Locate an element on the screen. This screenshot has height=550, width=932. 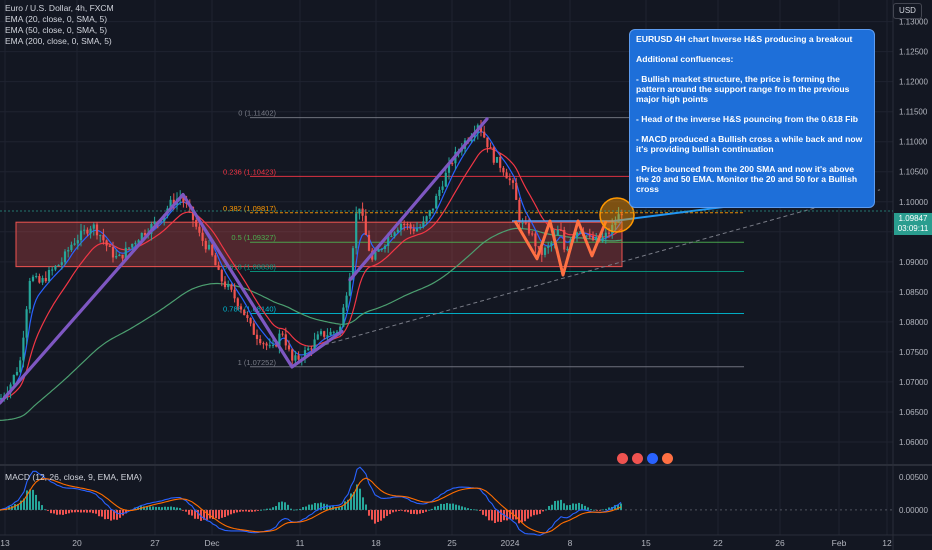
event-icon is located at coordinates (667, 458).